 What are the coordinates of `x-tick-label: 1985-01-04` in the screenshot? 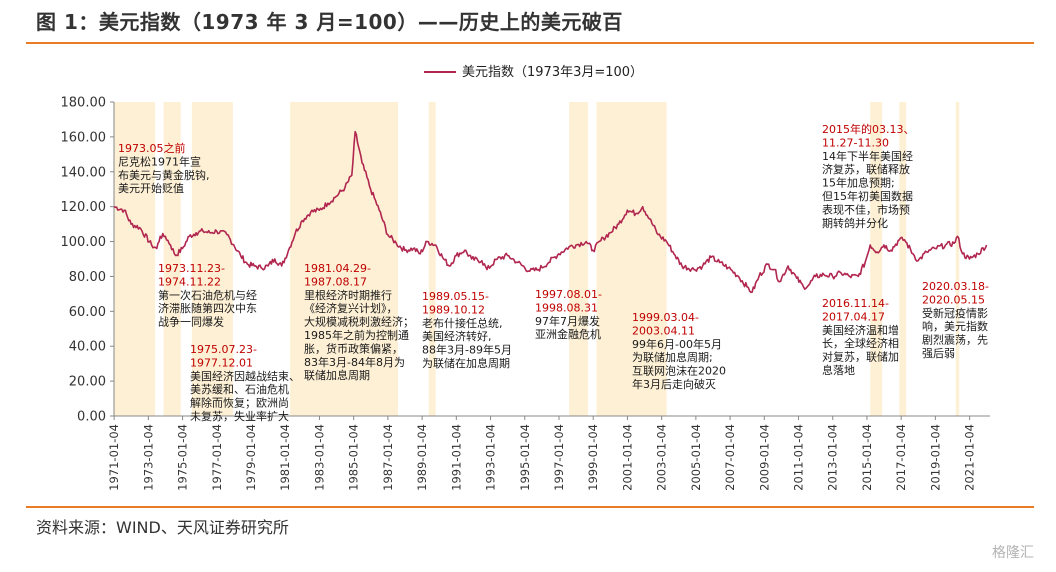 It's located at (354, 457).